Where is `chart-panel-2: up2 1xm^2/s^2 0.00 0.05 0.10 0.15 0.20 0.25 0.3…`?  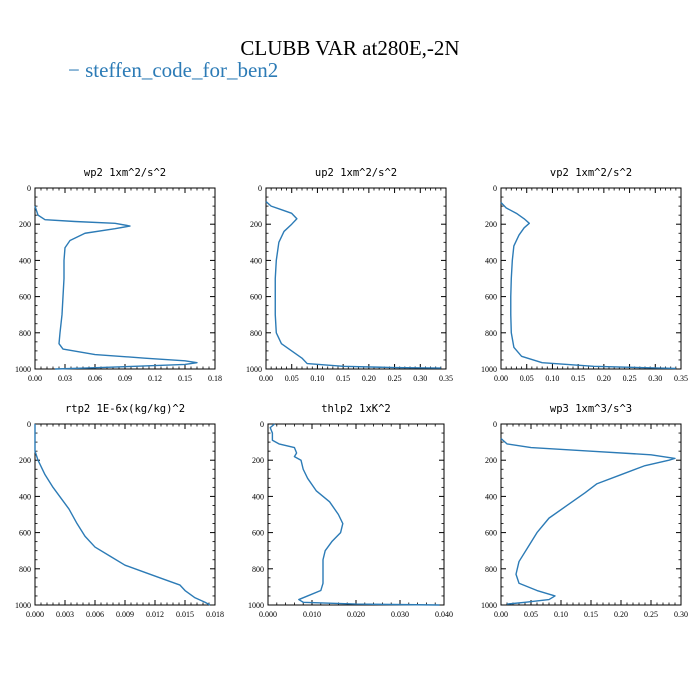 chart-panel-2: up2 1xm^2/s^2 0.00 0.05 0.10 0.15 0.20 0.25 0.3… is located at coordinates (349, 275).